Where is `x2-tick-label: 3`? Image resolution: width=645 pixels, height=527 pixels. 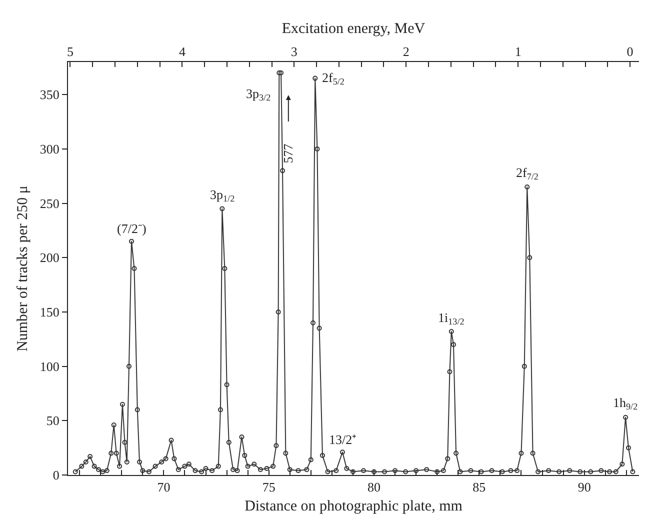
x2-tick-label: 3 is located at coordinates (294, 51).